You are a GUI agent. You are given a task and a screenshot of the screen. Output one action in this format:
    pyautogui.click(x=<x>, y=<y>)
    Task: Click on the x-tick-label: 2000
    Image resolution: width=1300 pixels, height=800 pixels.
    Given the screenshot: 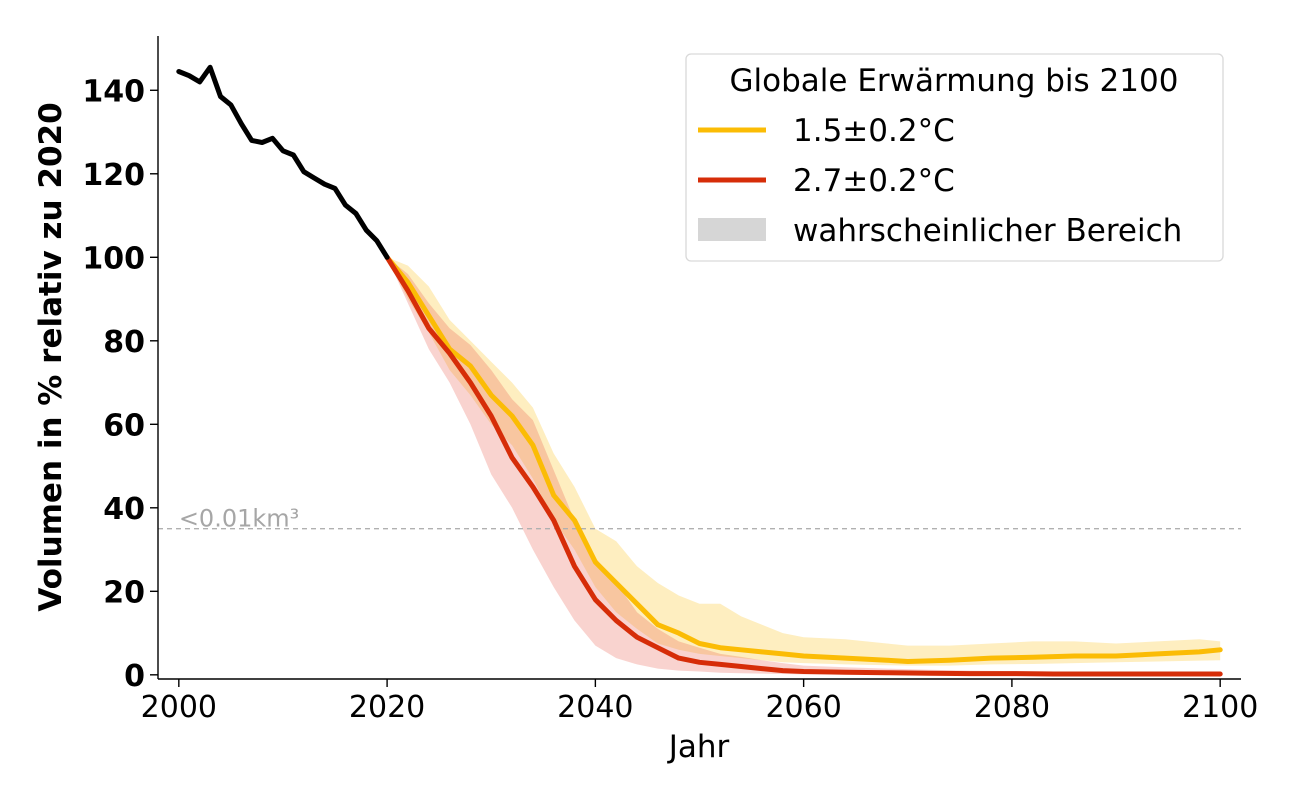 What is the action you would take?
    pyautogui.click(x=179, y=707)
    